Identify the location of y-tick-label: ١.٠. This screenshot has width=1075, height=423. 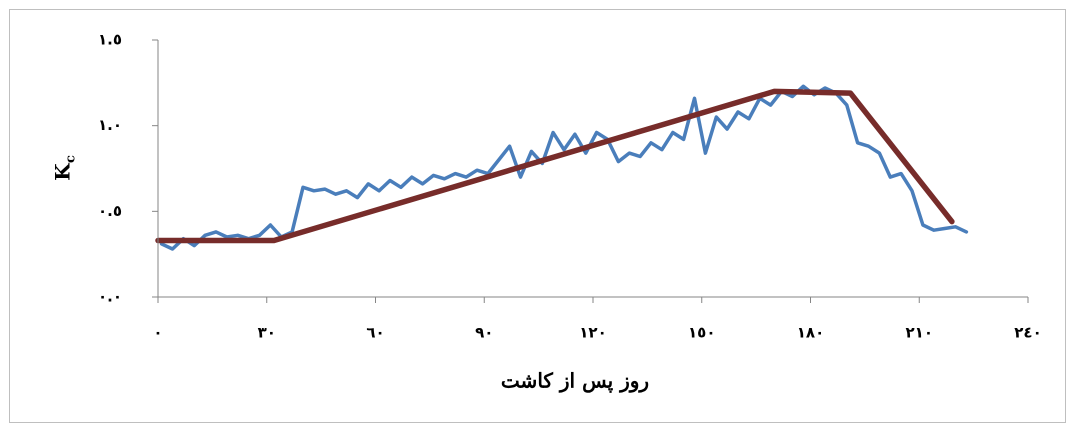
(110, 125).